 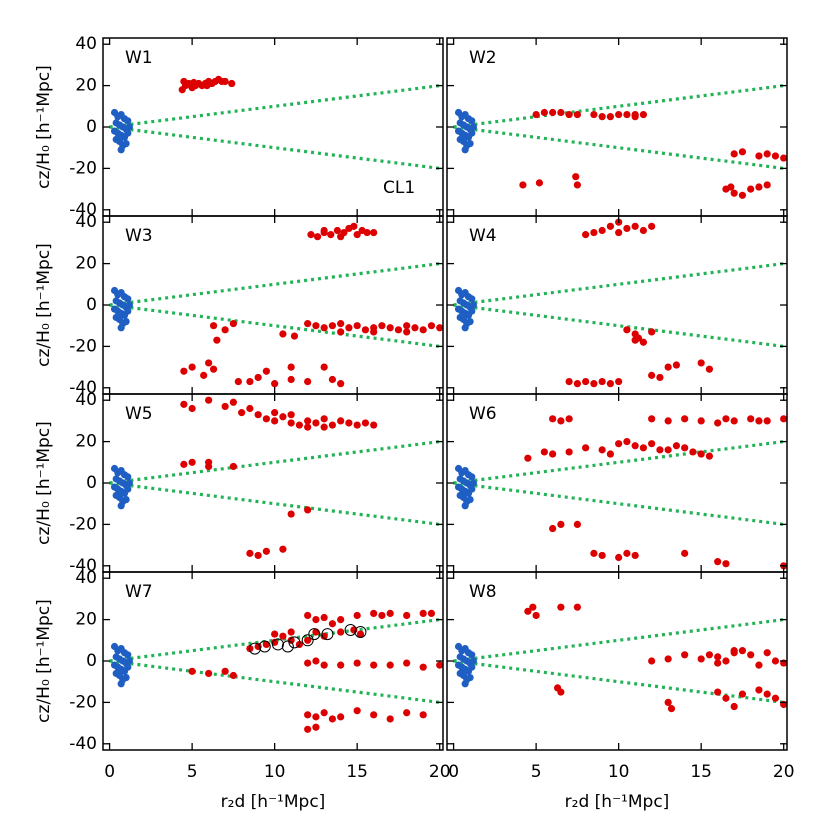 What do you see at coordinates (91, 127) in the screenshot?
I see `y-tick-label: 0` at bounding box center [91, 127].